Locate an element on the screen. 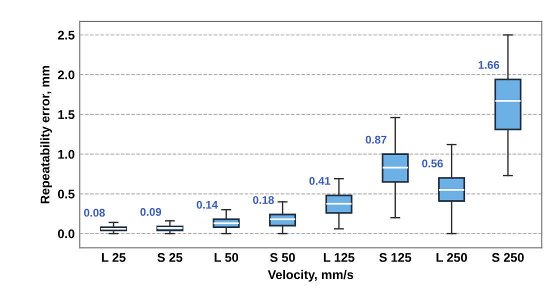 This screenshot has width=550, height=306. annotation: 0.56 is located at coordinates (432, 164).